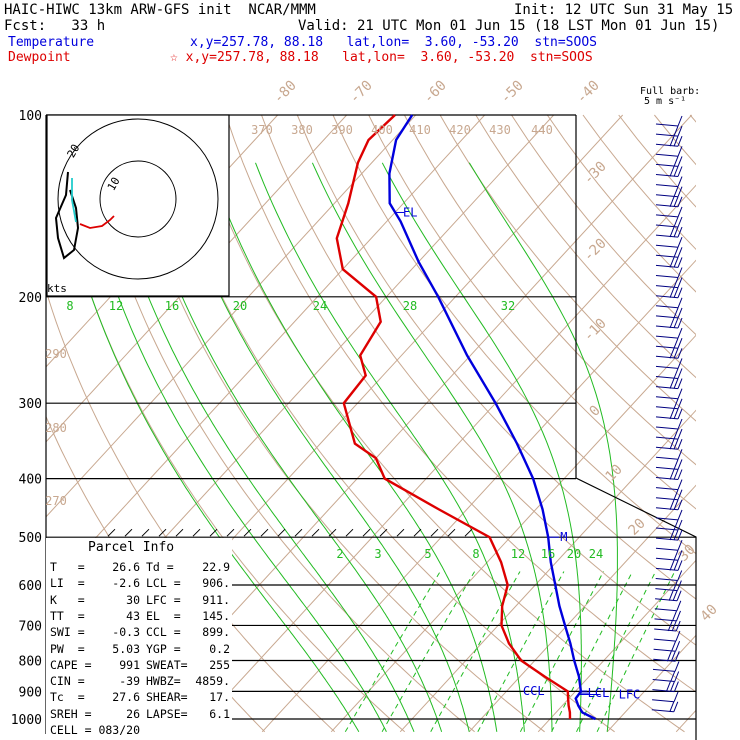  Describe the element at coordinates (163, 599) in the screenshot. I see `parcel-cell: LFC =` at that location.